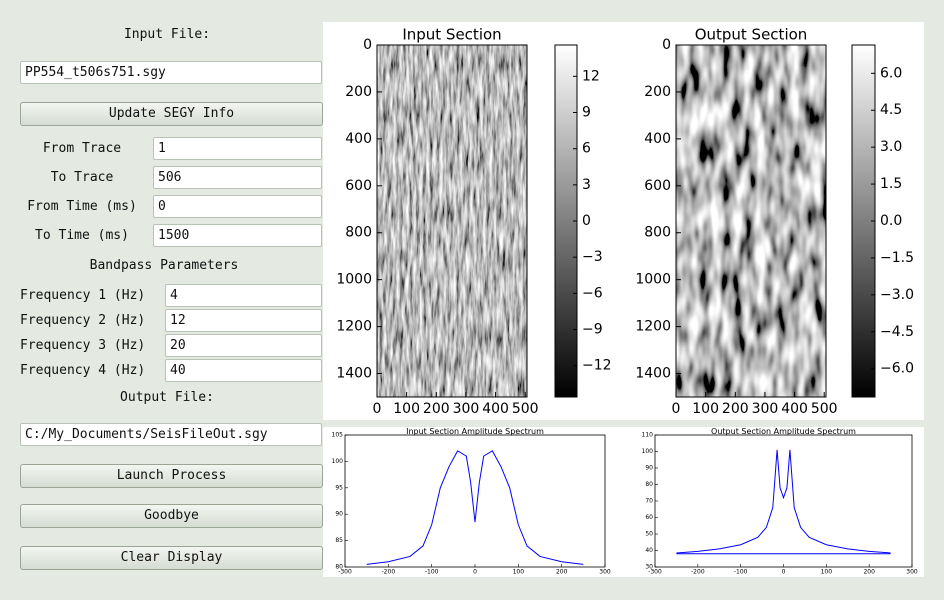  What do you see at coordinates (237, 235) in the screenshot?
I see `field-input: 1500` at bounding box center [237, 235].